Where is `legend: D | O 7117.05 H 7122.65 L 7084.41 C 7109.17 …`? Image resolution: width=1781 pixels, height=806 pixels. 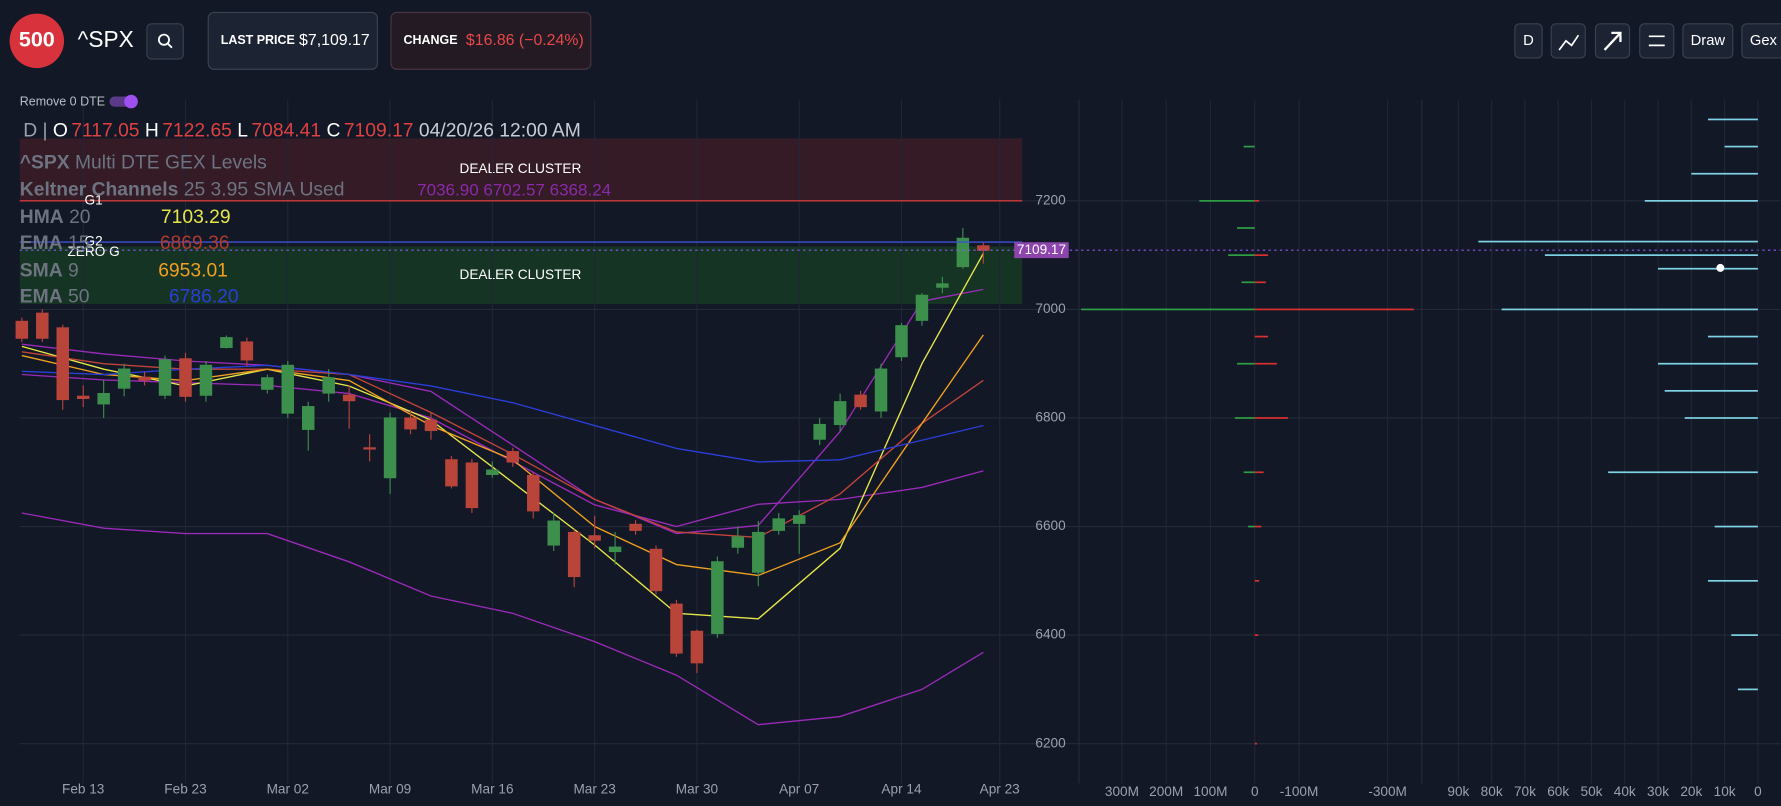 legend: D | O 7117.05 H 7122.65 L 7084.41 C 7109.17 … is located at coordinates (315, 214).